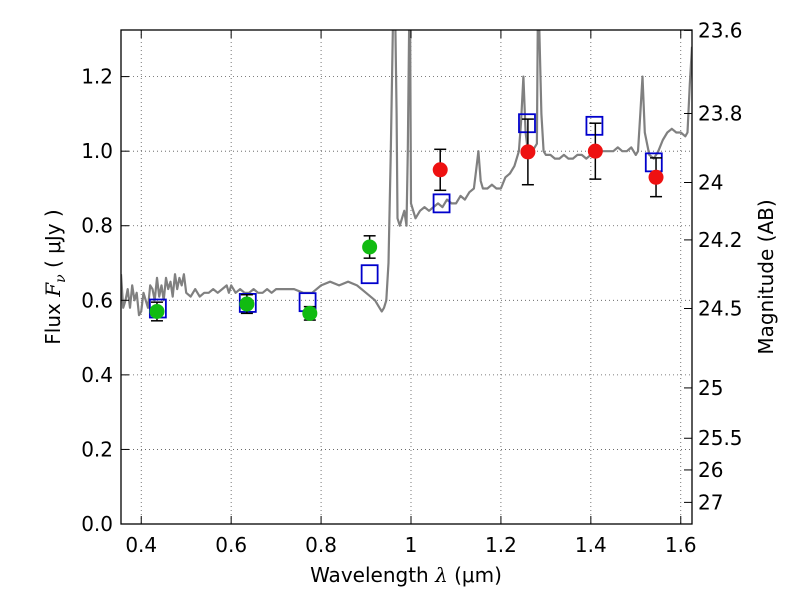  I want to click on right-axis-title: Magnitude (AB), so click(766, 276).